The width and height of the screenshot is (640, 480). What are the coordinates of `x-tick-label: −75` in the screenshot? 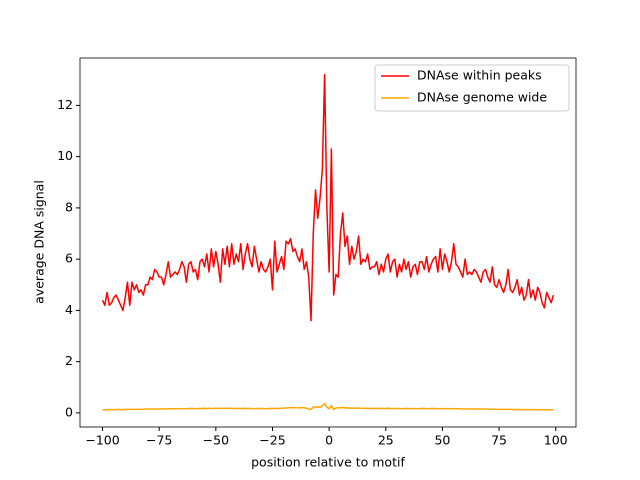 It's located at (159, 440).